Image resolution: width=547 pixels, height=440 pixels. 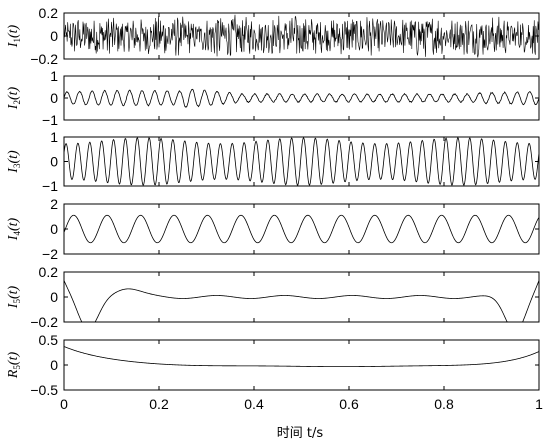 What do you see at coordinates (301, 404) in the screenshot?
I see `x-axis: 0 0.2 0.4 0.6 0.8 1` at bounding box center [301, 404].